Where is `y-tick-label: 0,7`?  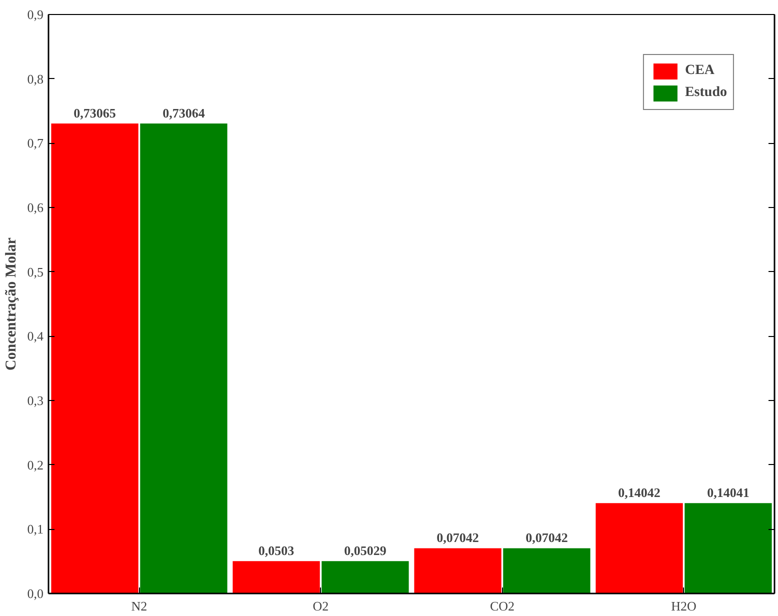
y-tick-label: 0,7 is located at coordinates (35, 143).